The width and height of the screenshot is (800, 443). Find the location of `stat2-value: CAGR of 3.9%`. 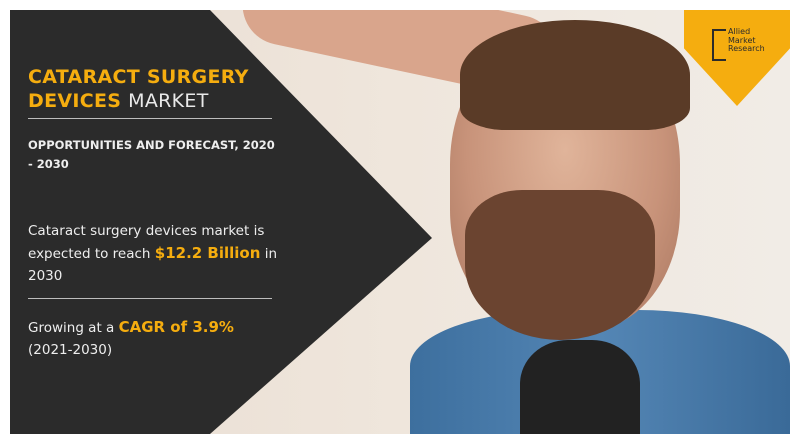

stat2-value: CAGR of 3.9% is located at coordinates (176, 327).